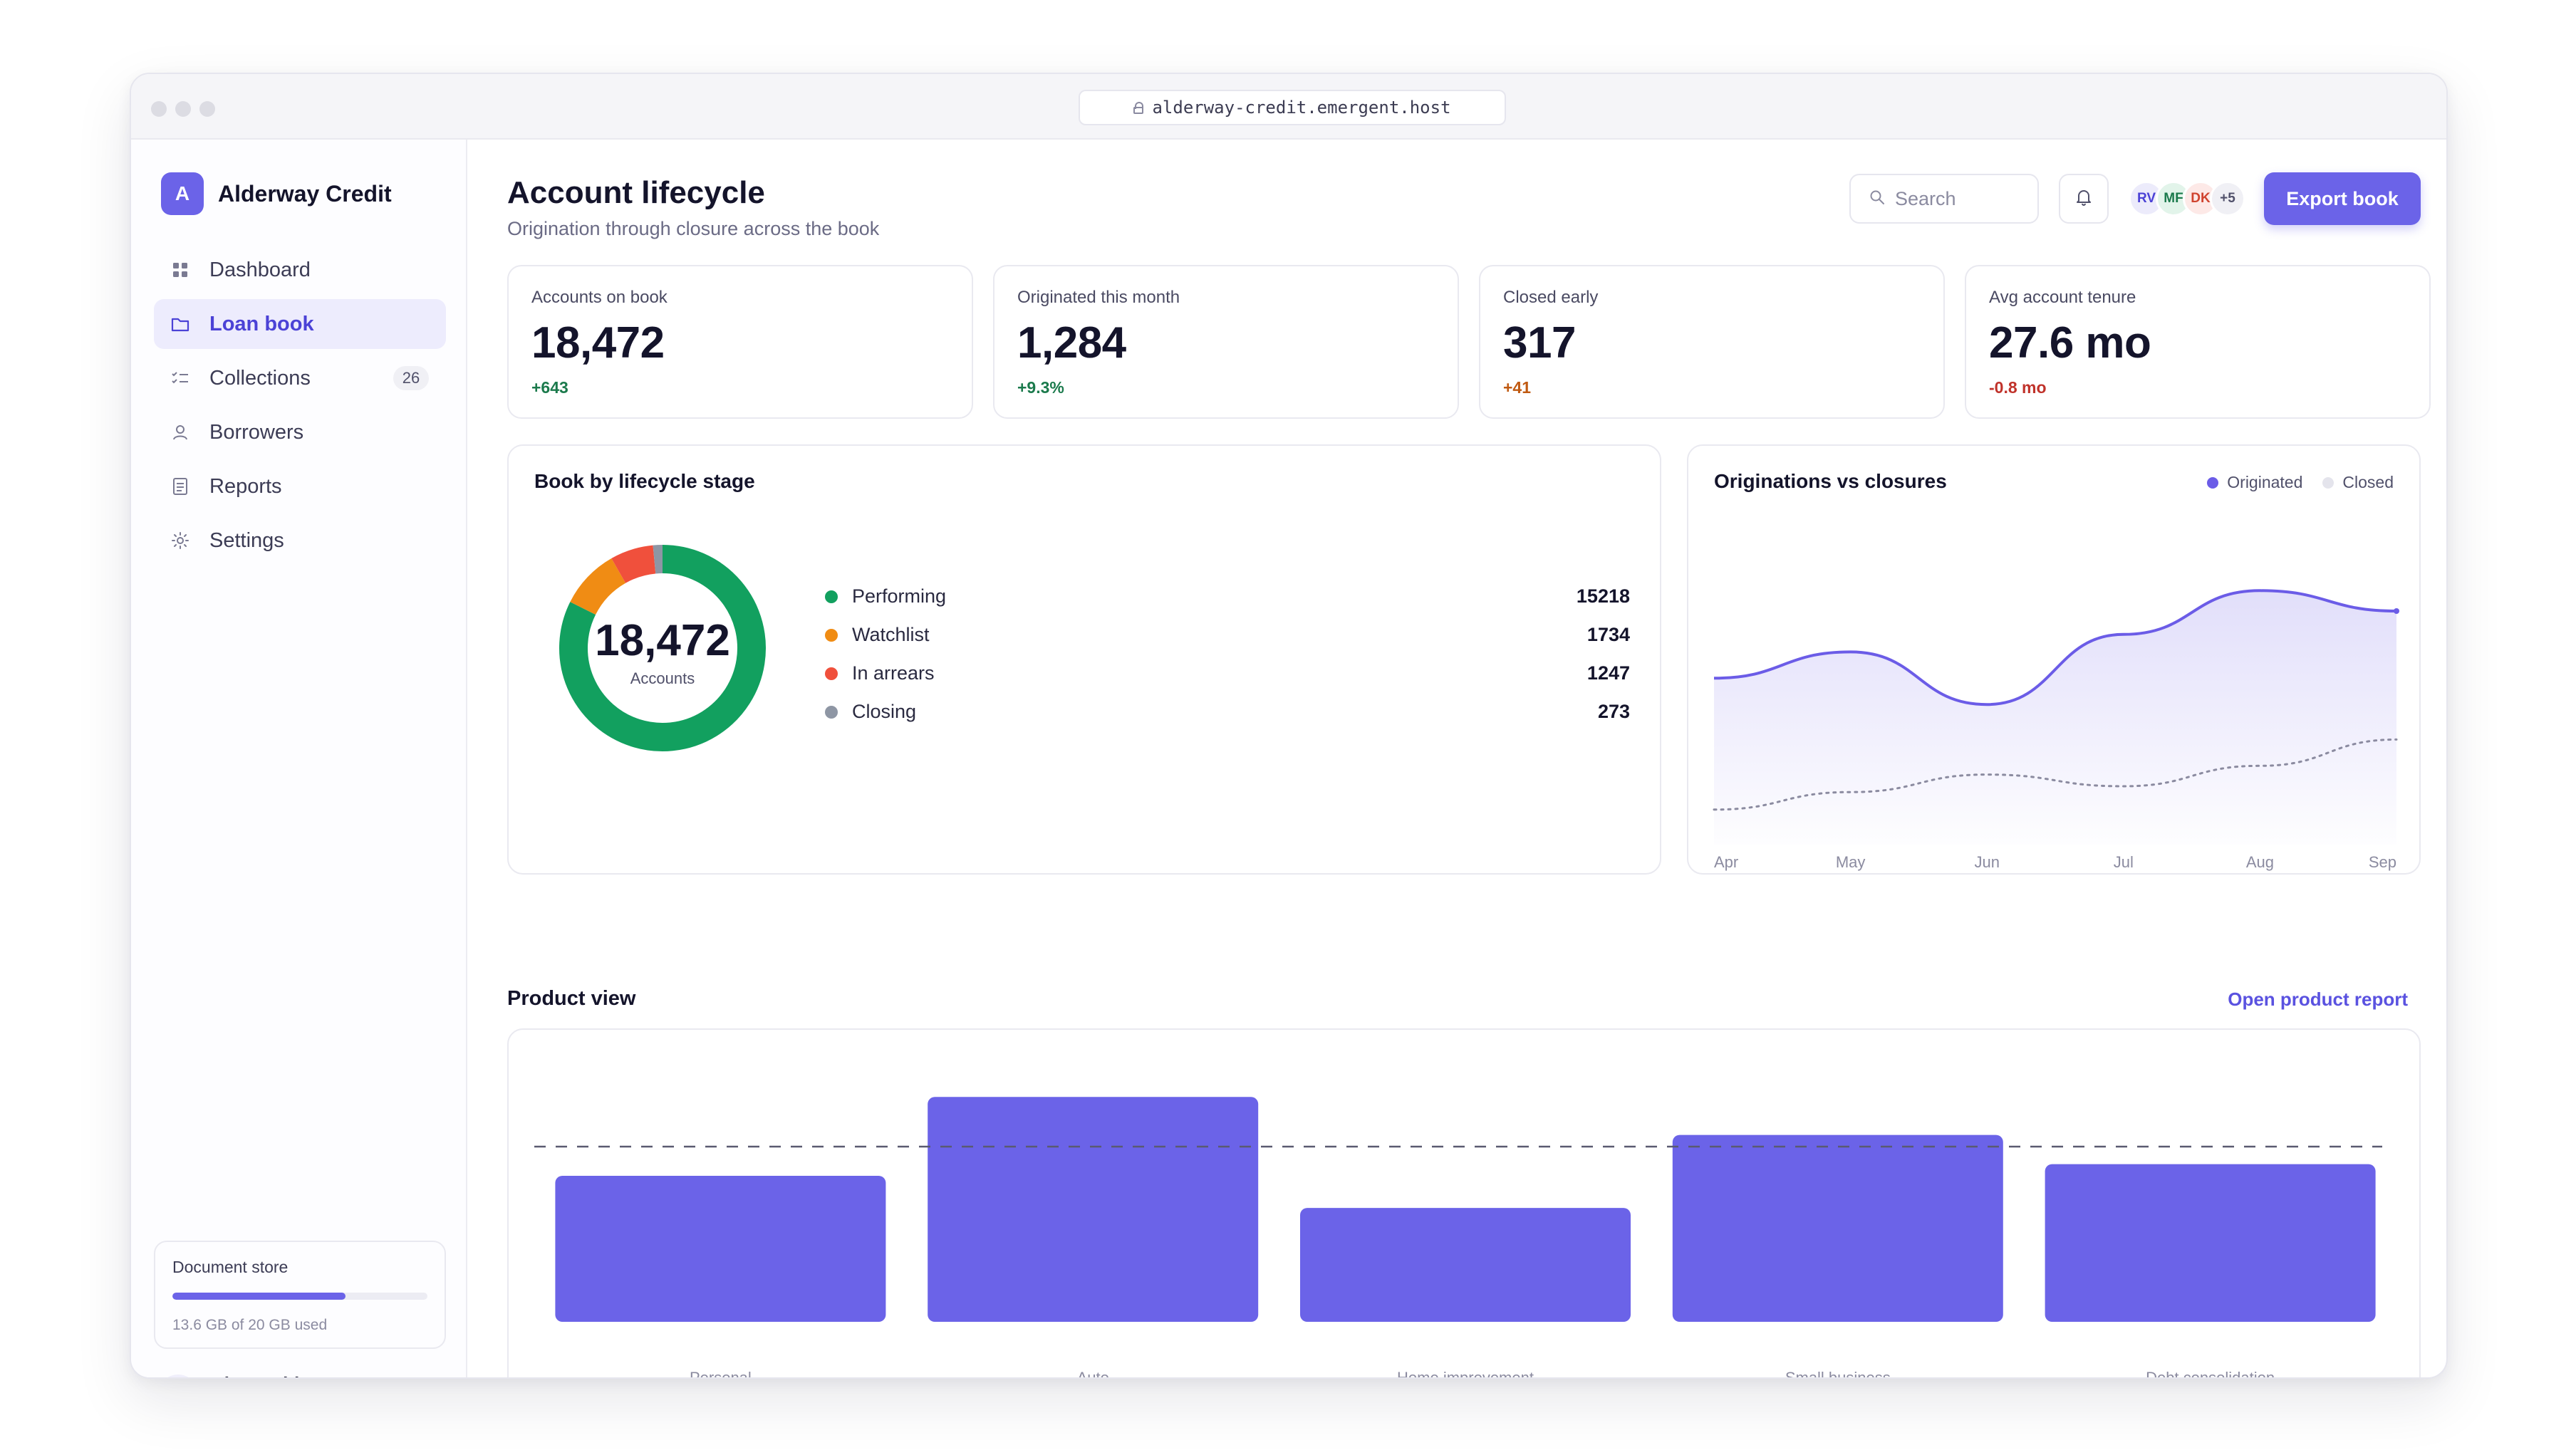 This screenshot has width=2576, height=1450. What do you see at coordinates (549, 387) in the screenshot?
I see `kpi-delta: +643` at bounding box center [549, 387].